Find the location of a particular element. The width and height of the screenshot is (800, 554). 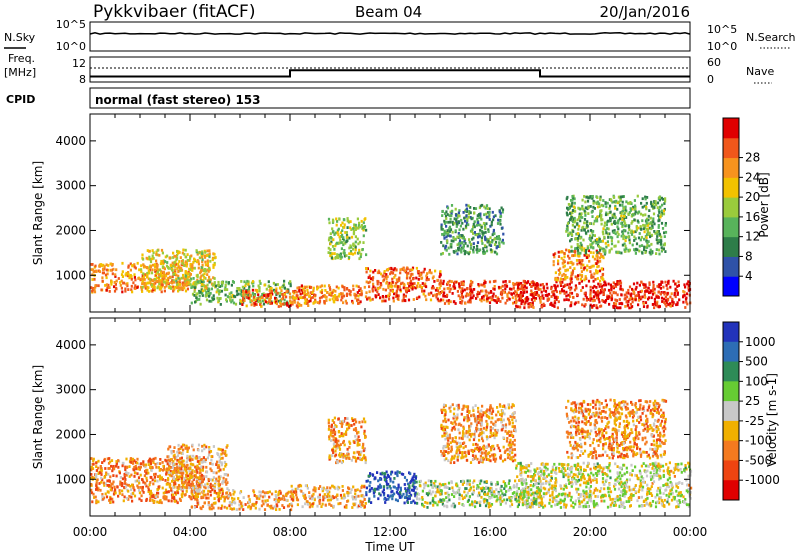

nave-label: Nave is located at coordinates (760, 71).